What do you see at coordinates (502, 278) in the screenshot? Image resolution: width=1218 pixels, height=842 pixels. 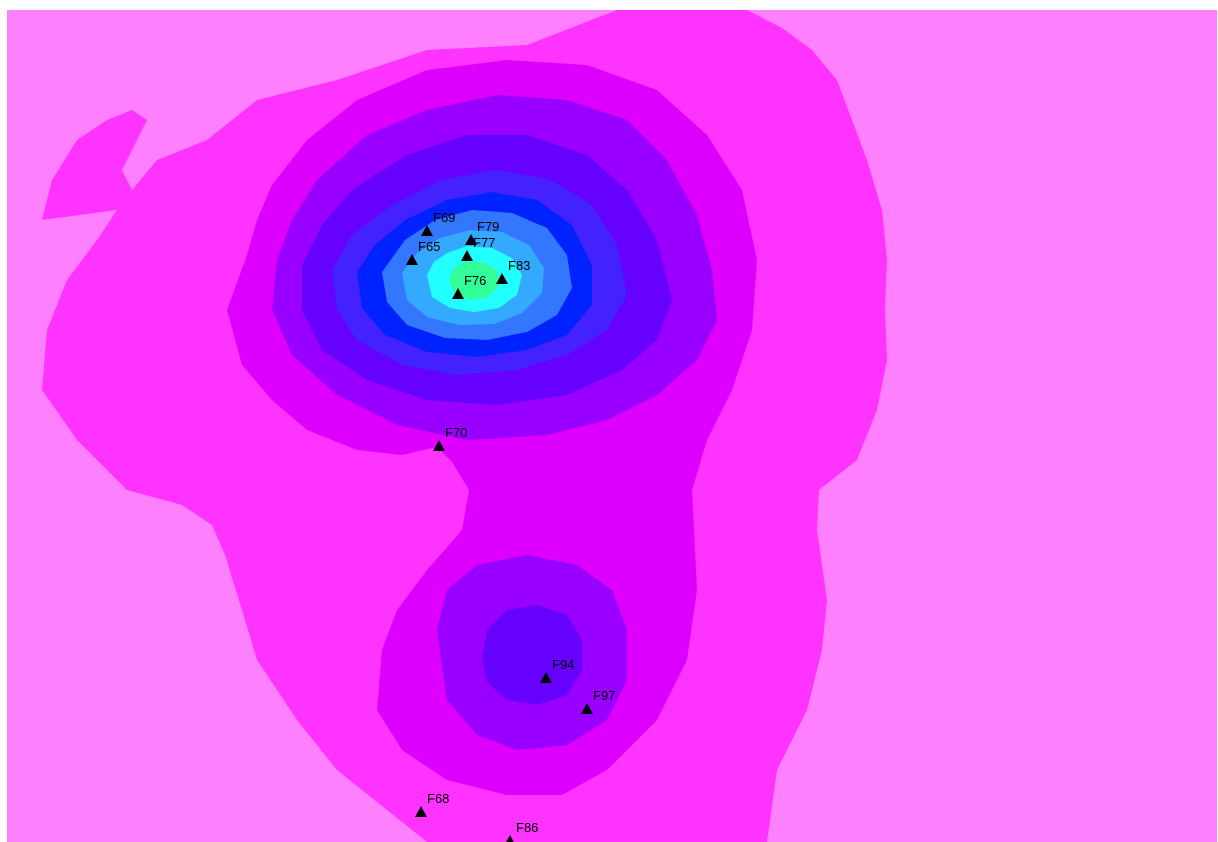 I see `well-marker-f83-icon` at bounding box center [502, 278].